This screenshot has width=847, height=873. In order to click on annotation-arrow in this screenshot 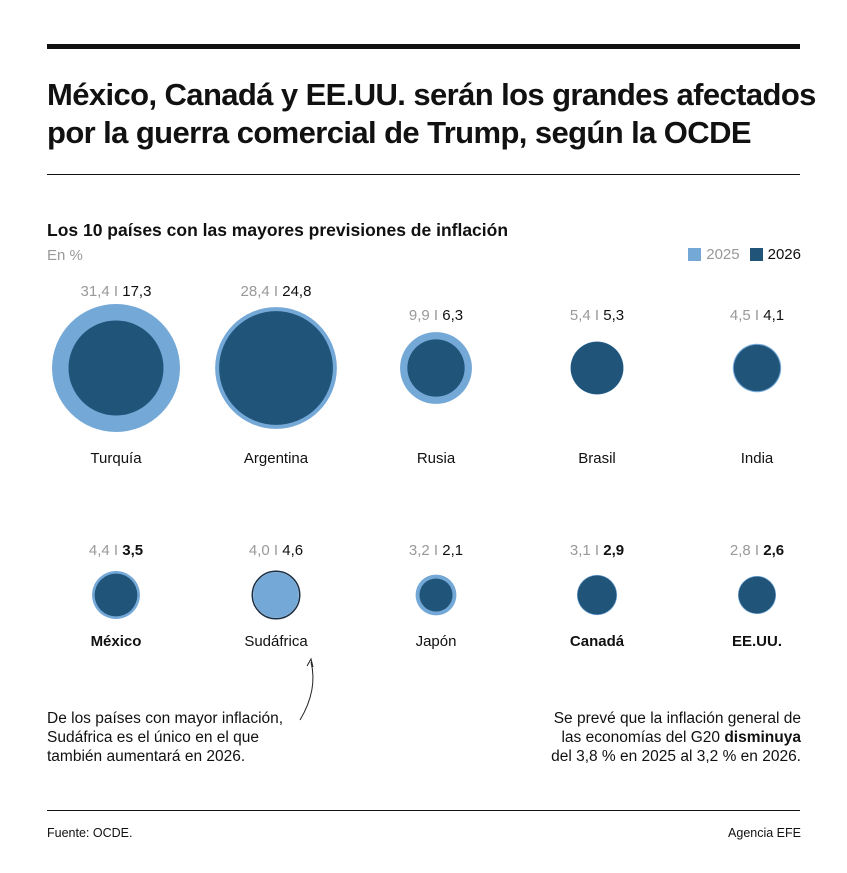, I will do `click(306, 691)`.